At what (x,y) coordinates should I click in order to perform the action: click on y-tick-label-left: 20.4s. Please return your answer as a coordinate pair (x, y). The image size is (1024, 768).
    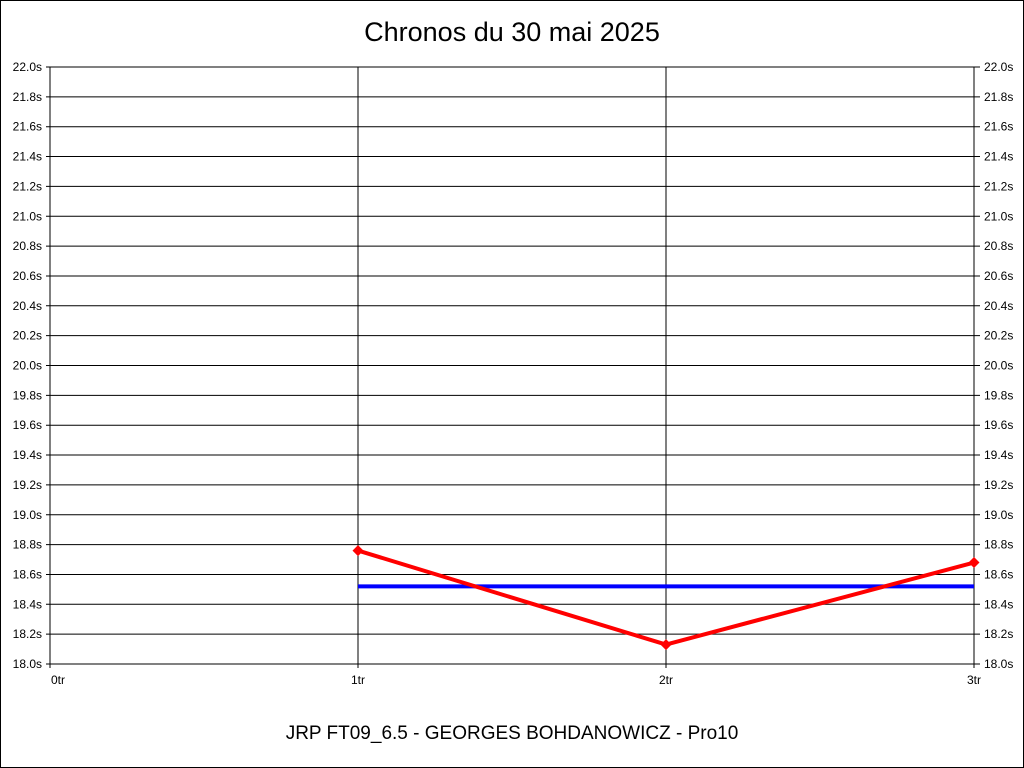
    Looking at the image, I should click on (27, 306).